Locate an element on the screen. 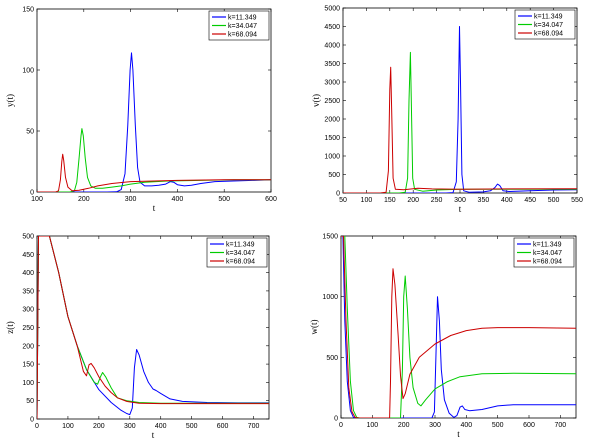  x-tick-label: 450 is located at coordinates (530, 200).